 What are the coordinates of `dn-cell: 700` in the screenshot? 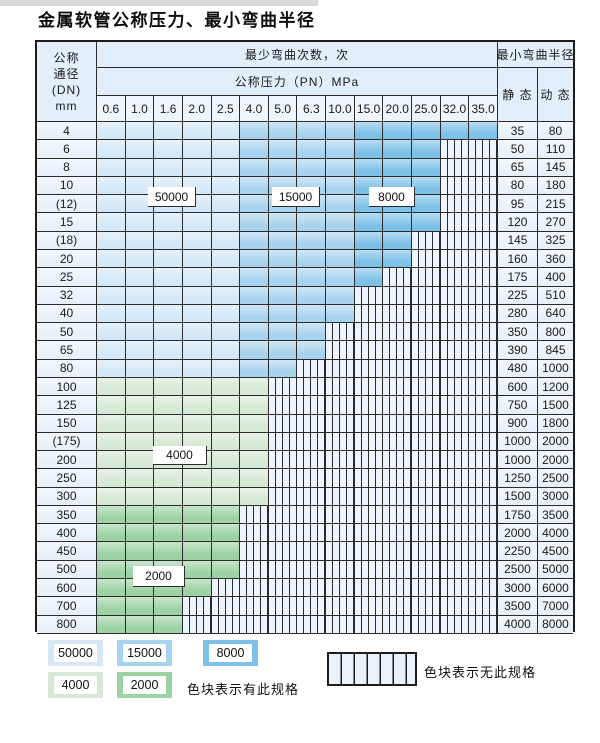 It's located at (67, 606).